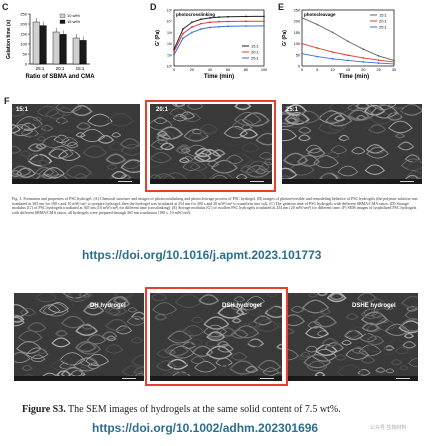 The height and width of the screenshot is (446, 434). I want to click on legend-label: 20:1, so click(383, 21).